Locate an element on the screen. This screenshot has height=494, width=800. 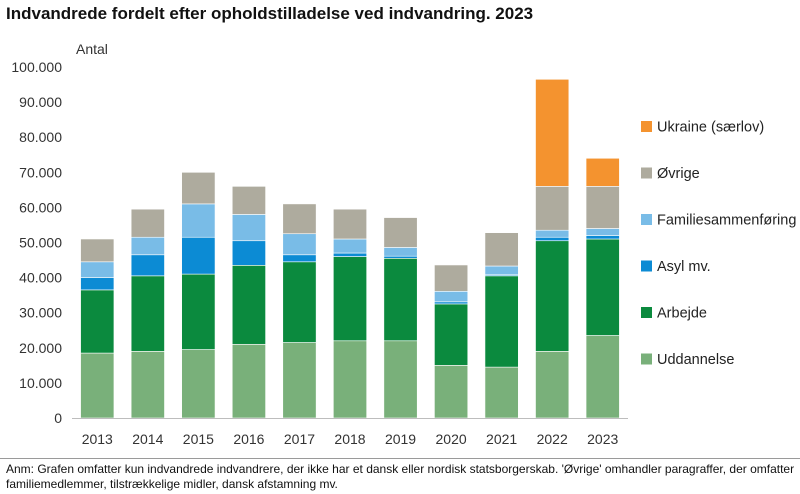
y-tick-label: 0 is located at coordinates (58, 418).